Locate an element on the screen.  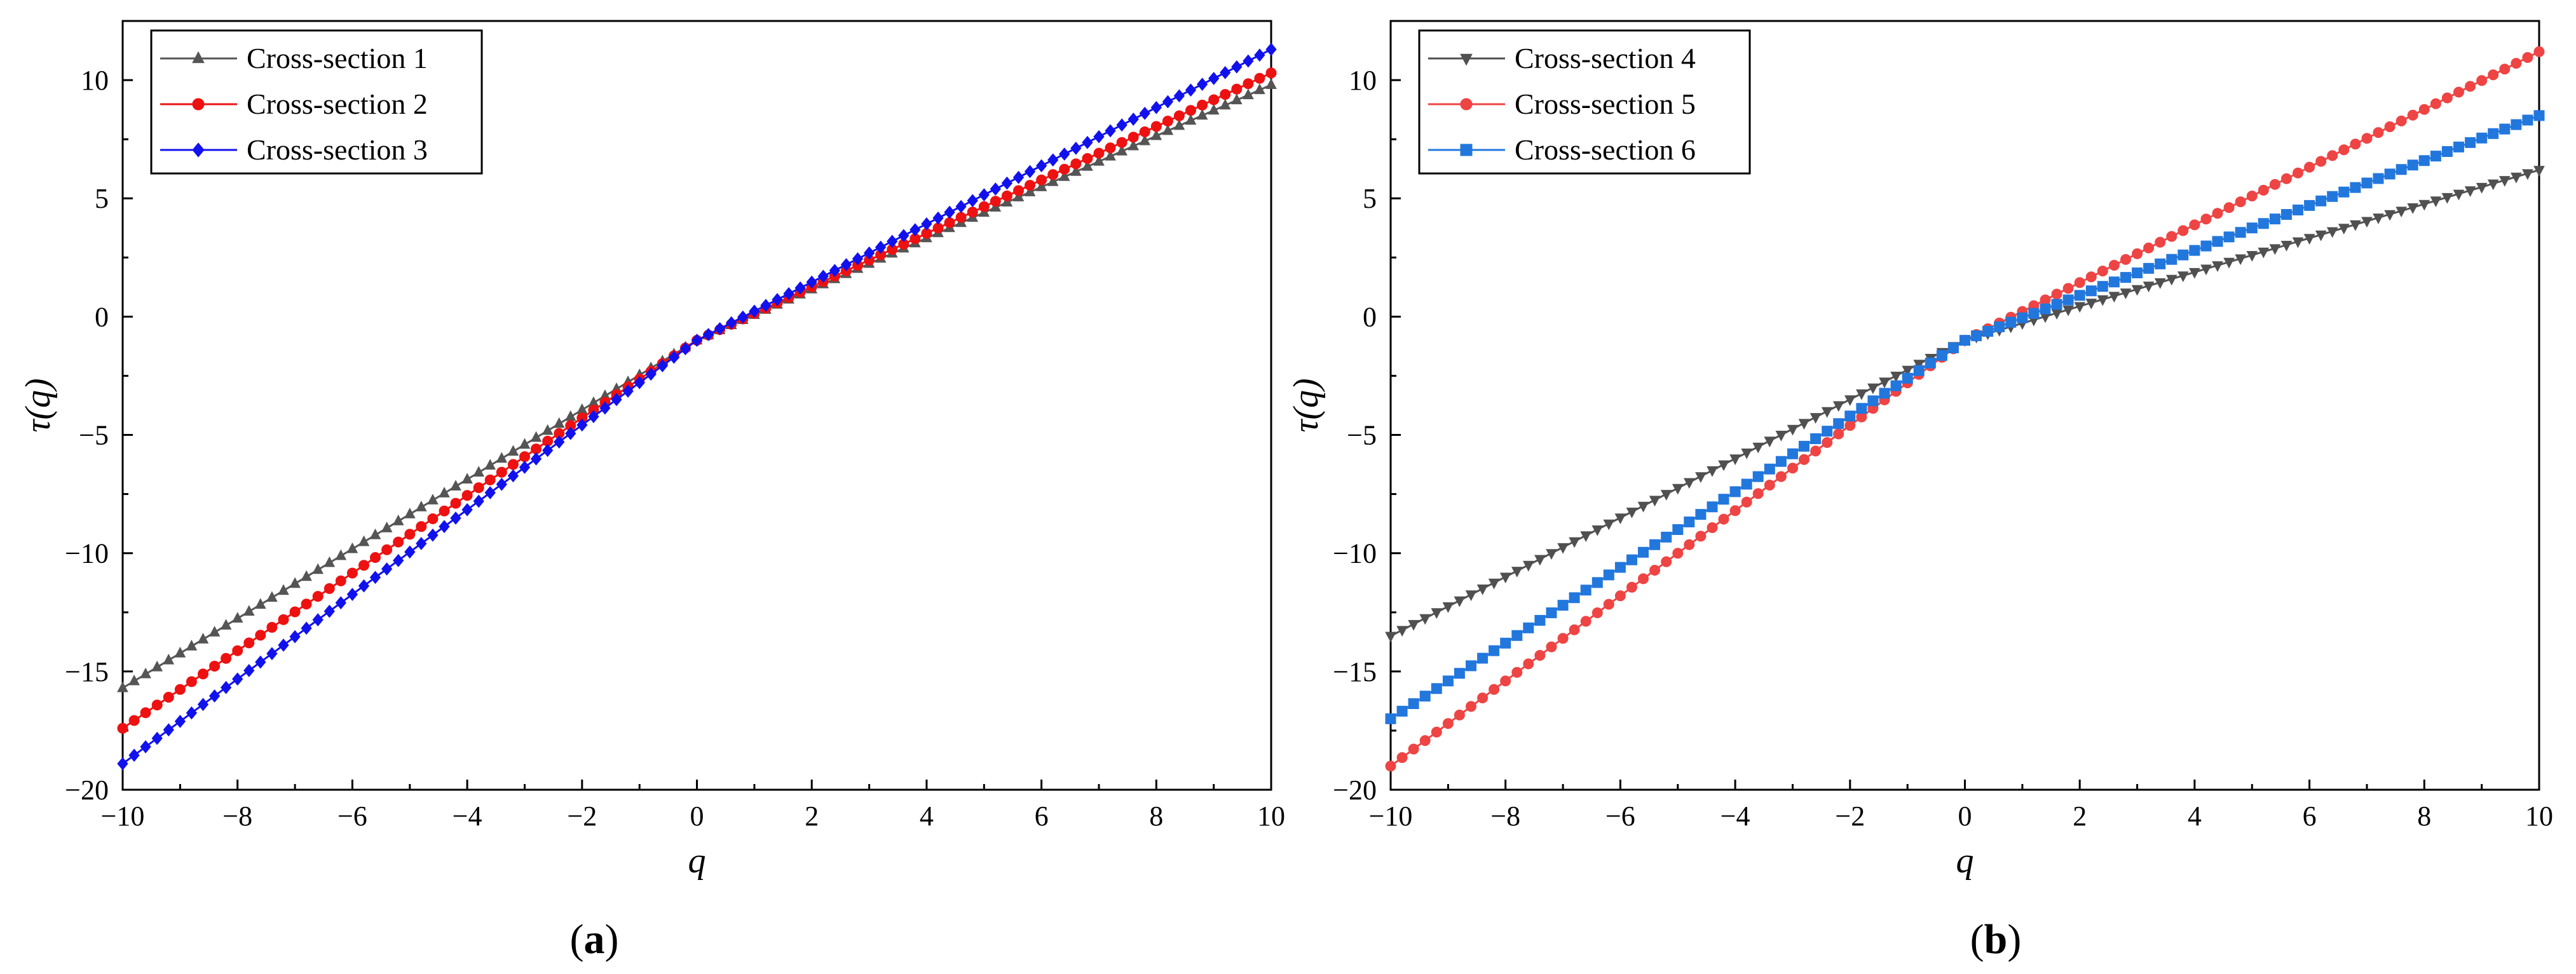
x-tick-label: 10 is located at coordinates (1271, 816).